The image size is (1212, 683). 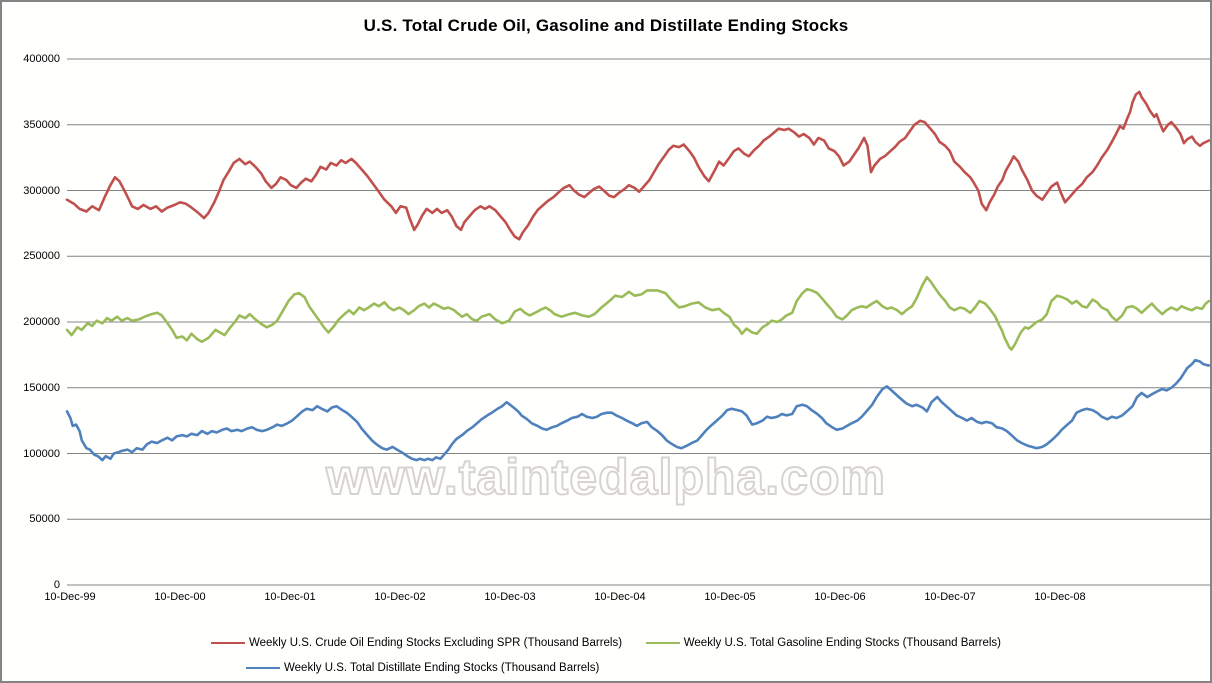 I want to click on x-axis-tick-label-10-Dec-01: 10-Dec-01, so click(x=290, y=597).